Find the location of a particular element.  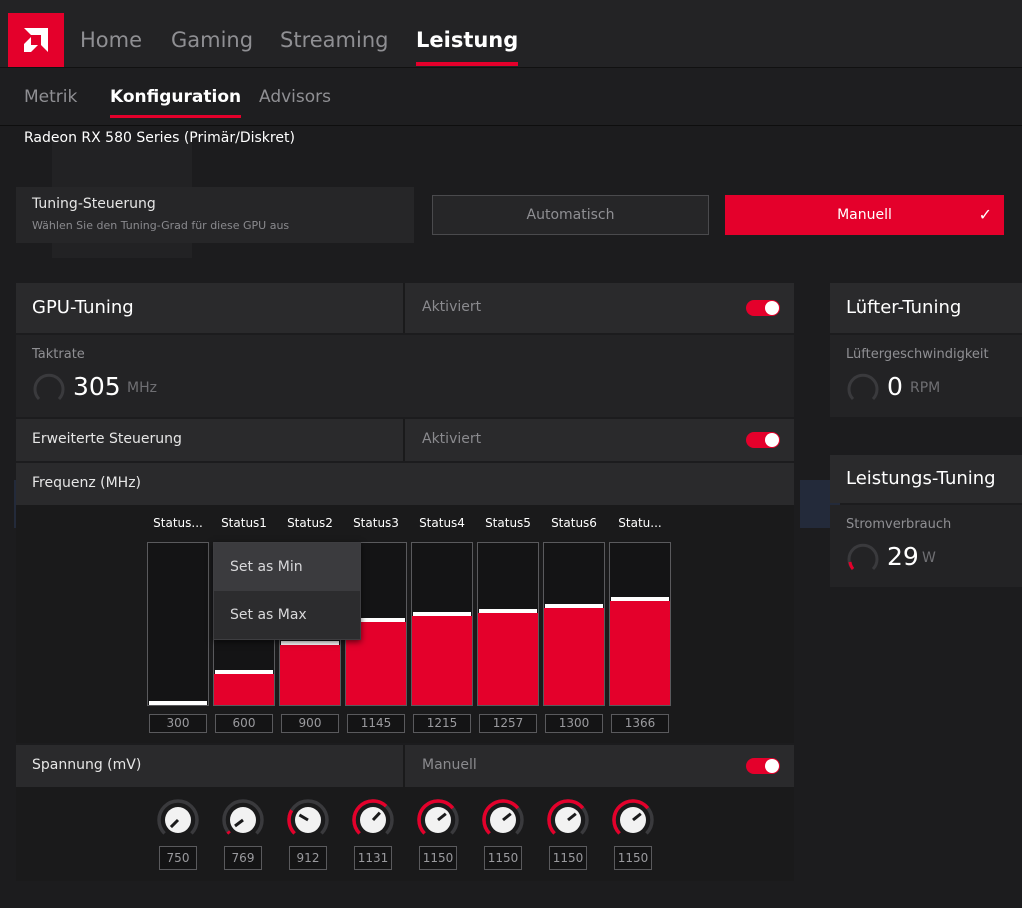

amd-logo is located at coordinates (36, 40).